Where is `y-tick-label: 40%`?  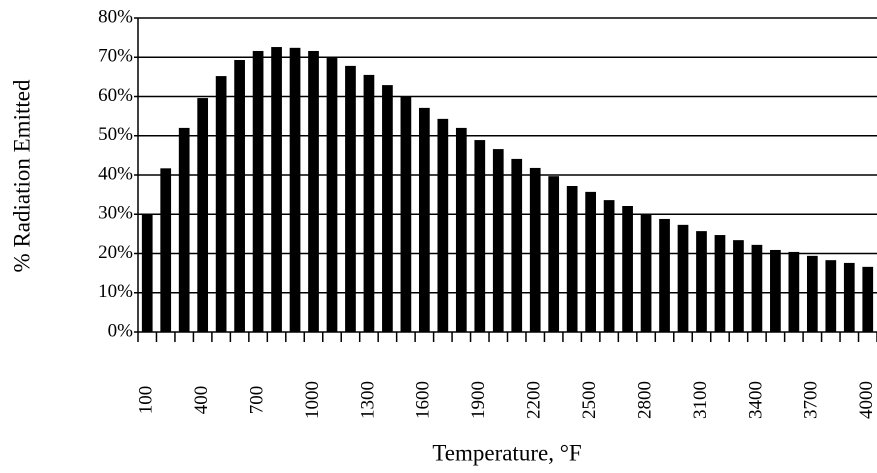 y-tick-label: 40% is located at coordinates (115, 173).